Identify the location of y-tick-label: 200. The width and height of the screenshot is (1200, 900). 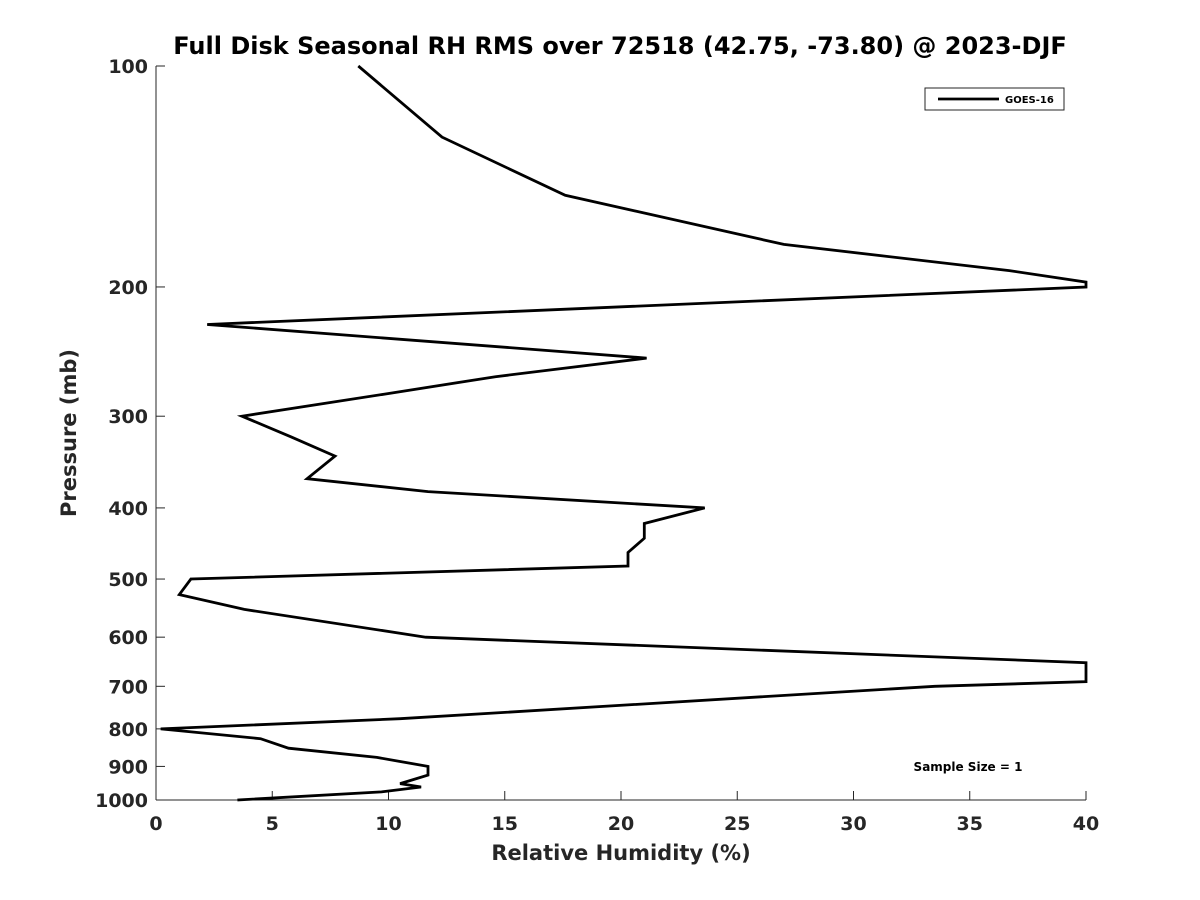
(128, 288).